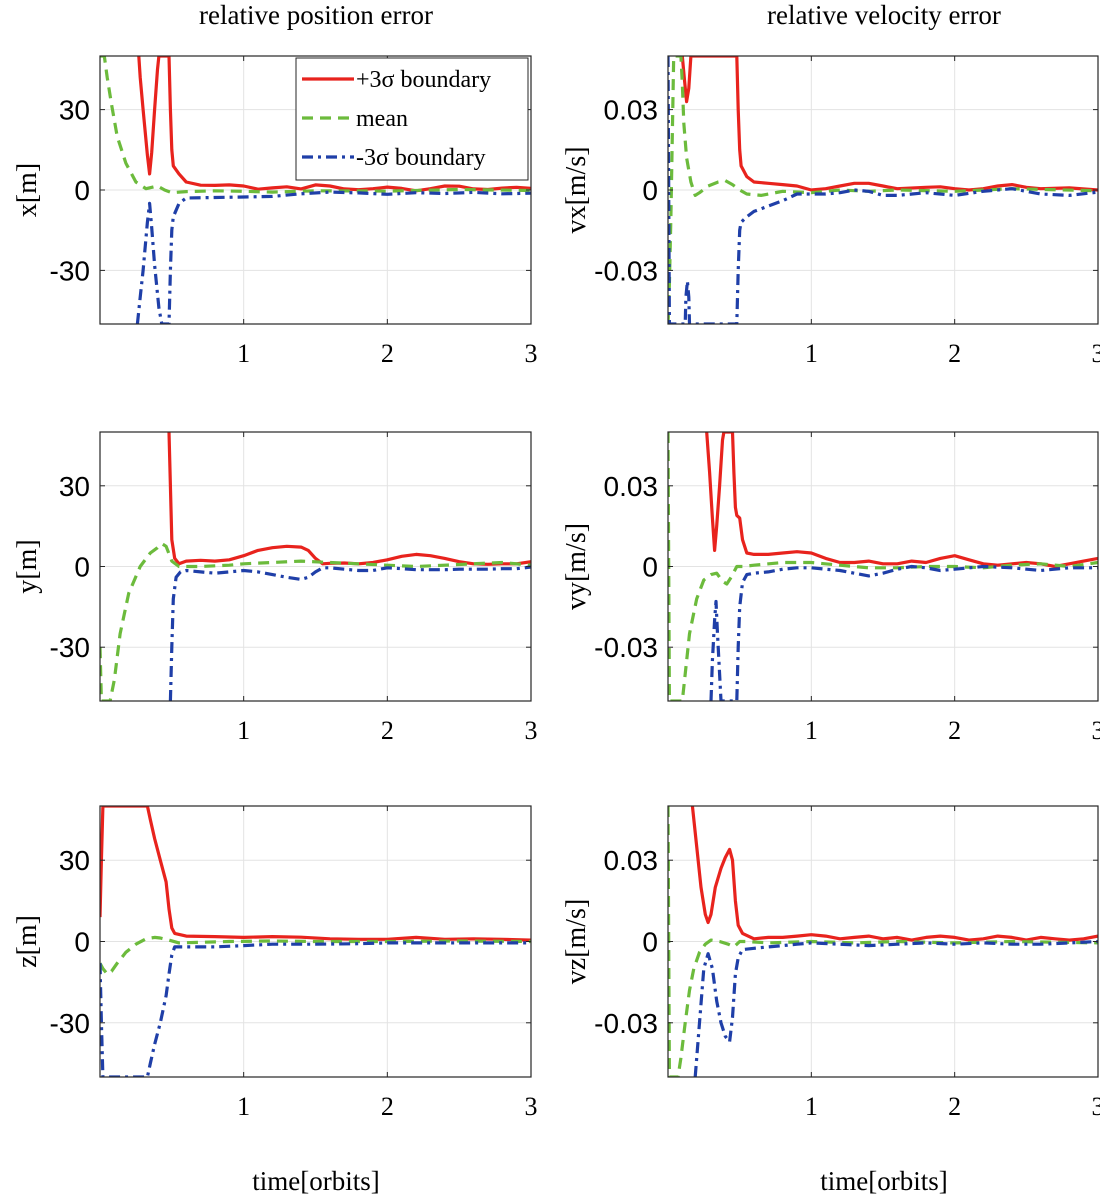  Describe the element at coordinates (884, 15) in the screenshot. I see `column-title-velocity: relative velocity error` at that location.